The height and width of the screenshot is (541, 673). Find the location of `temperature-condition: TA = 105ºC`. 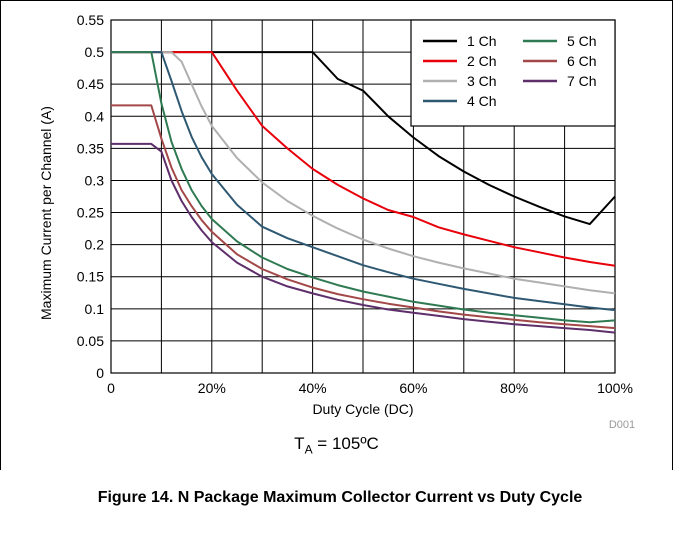

temperature-condition: TA = 105ºC is located at coordinates (336, 445).